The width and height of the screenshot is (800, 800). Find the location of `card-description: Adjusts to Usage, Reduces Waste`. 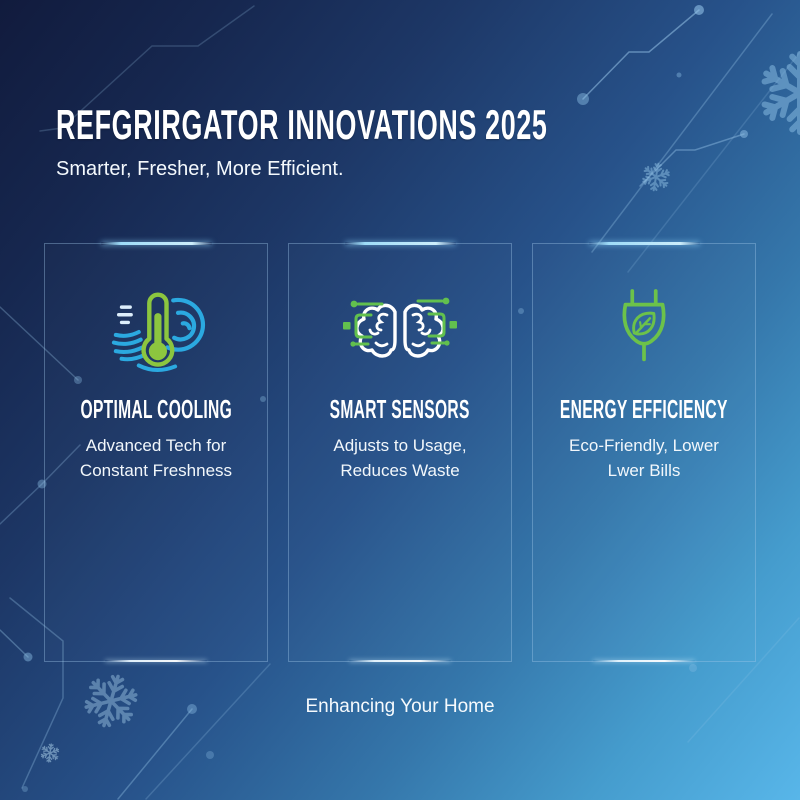

card-description: Adjusts to Usage, Reduces Waste is located at coordinates (400, 458).